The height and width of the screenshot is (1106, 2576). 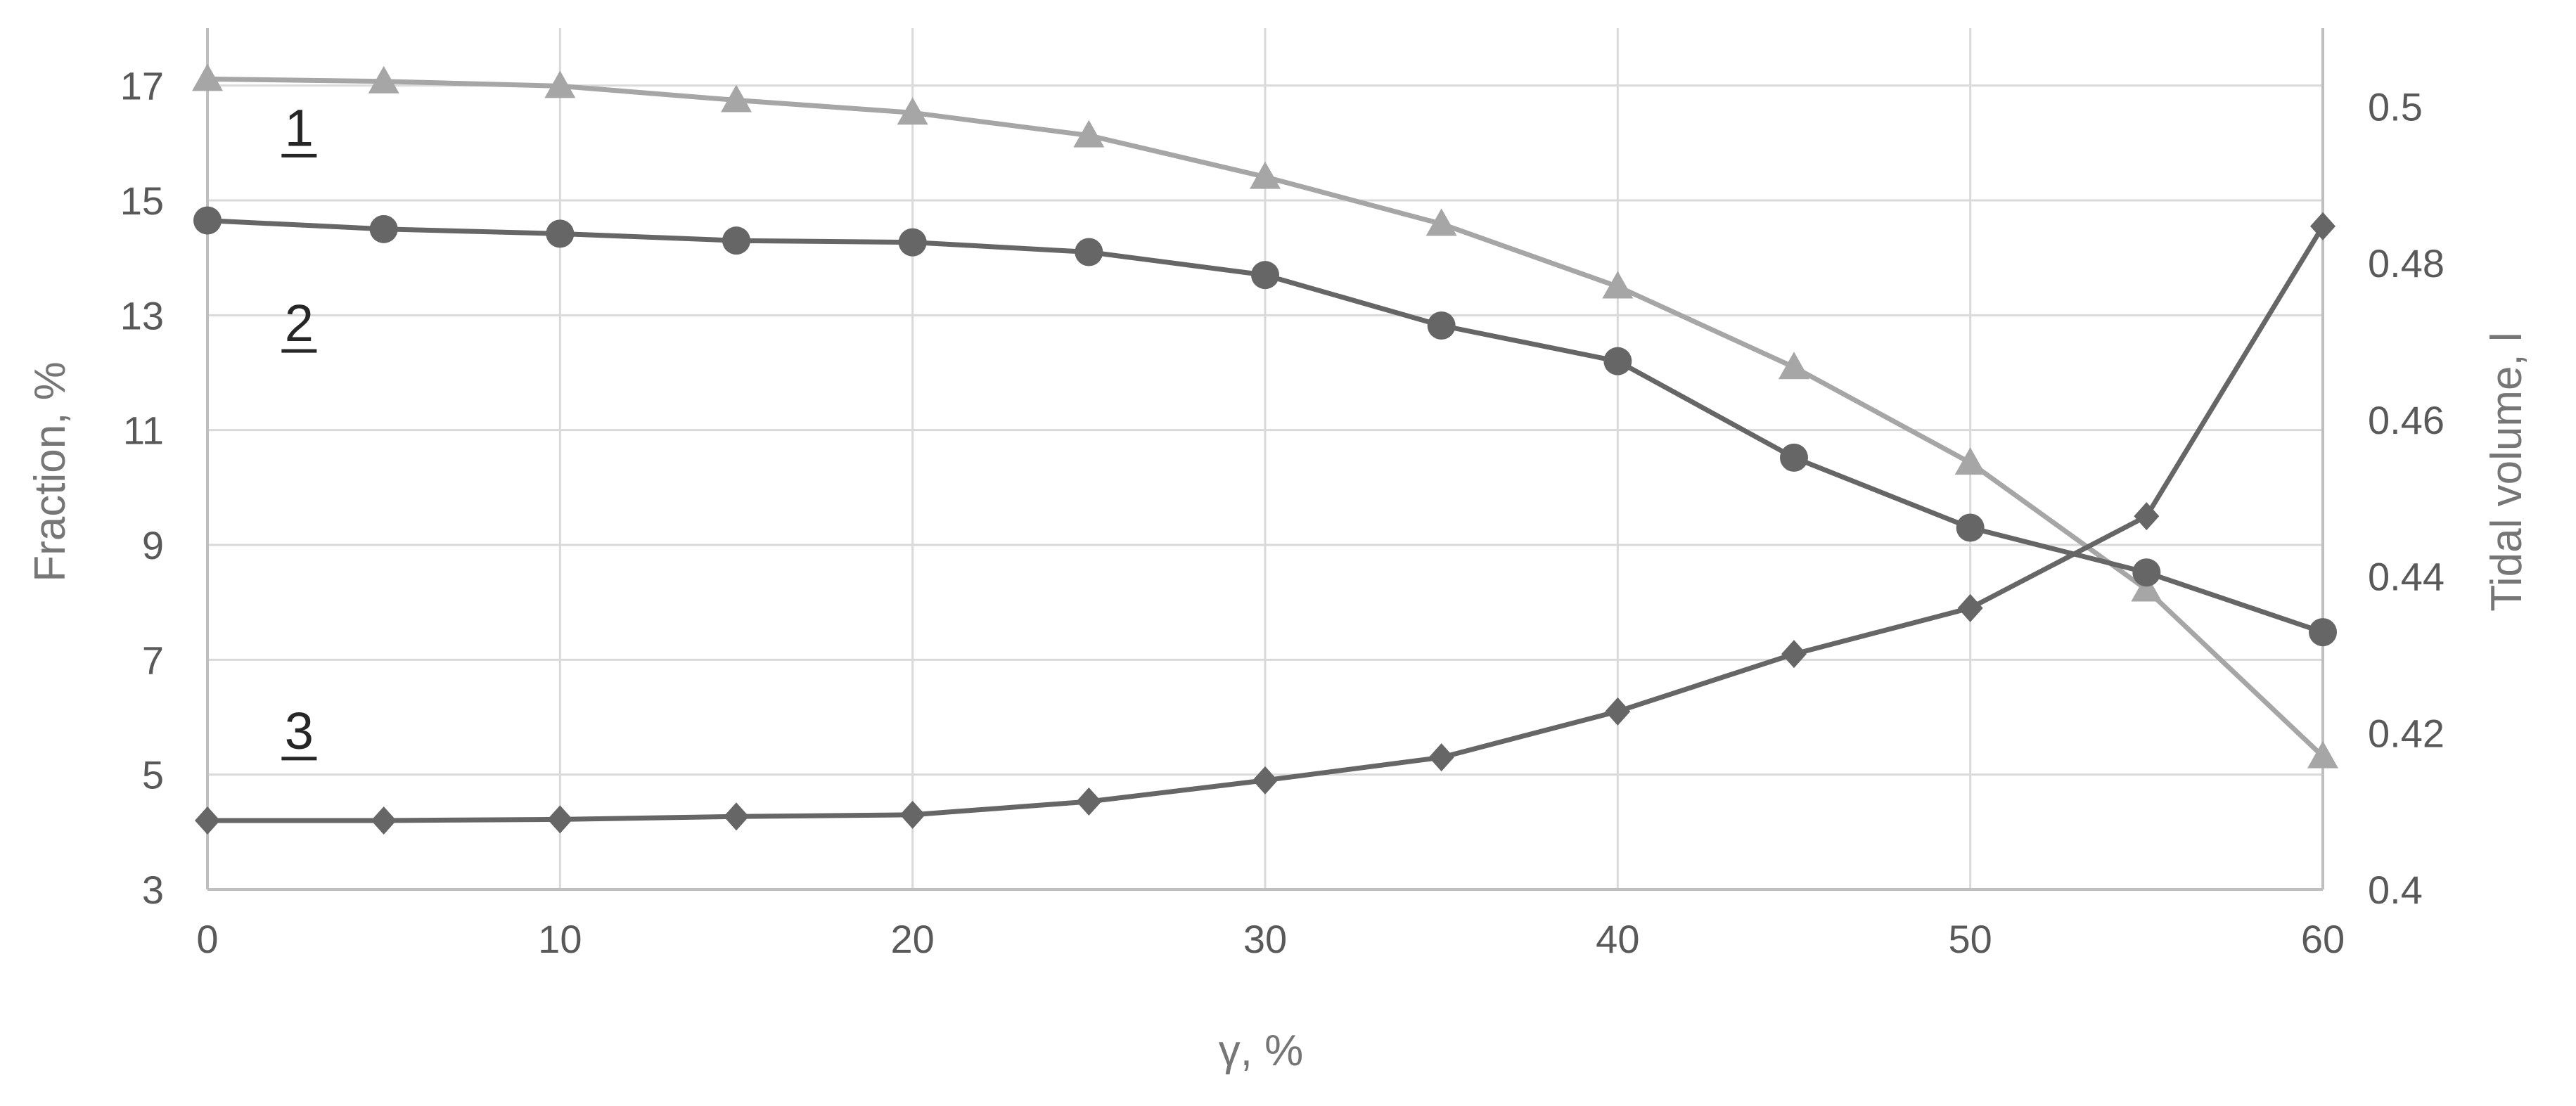 I want to click on x-tick-label: 0, so click(x=207, y=939).